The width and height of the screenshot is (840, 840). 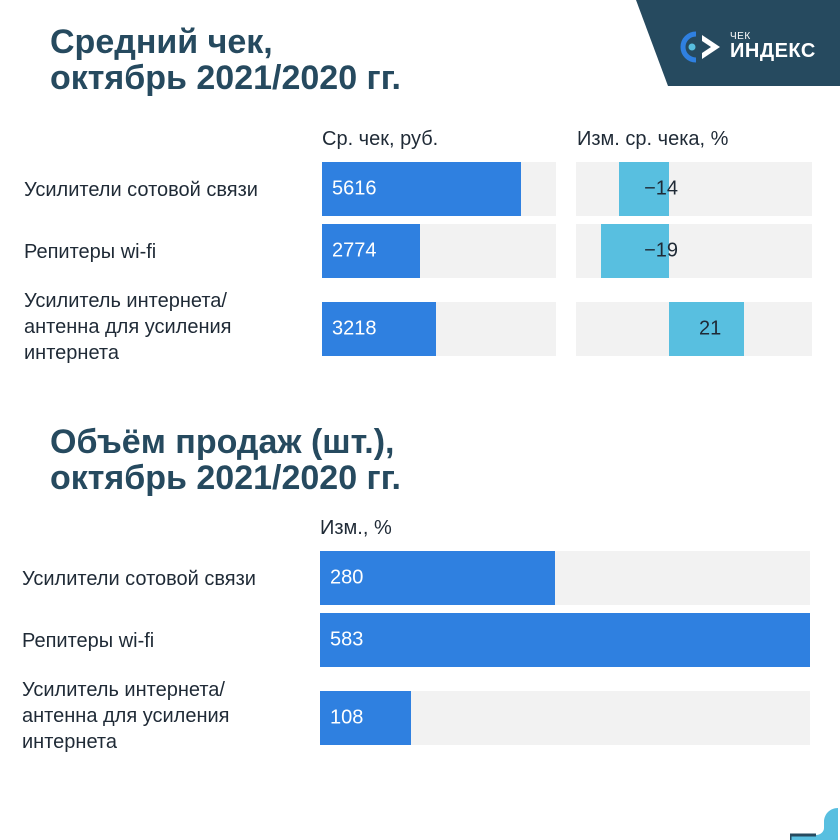 I want to click on logo-text-small: ЧЕК, so click(x=740, y=36).